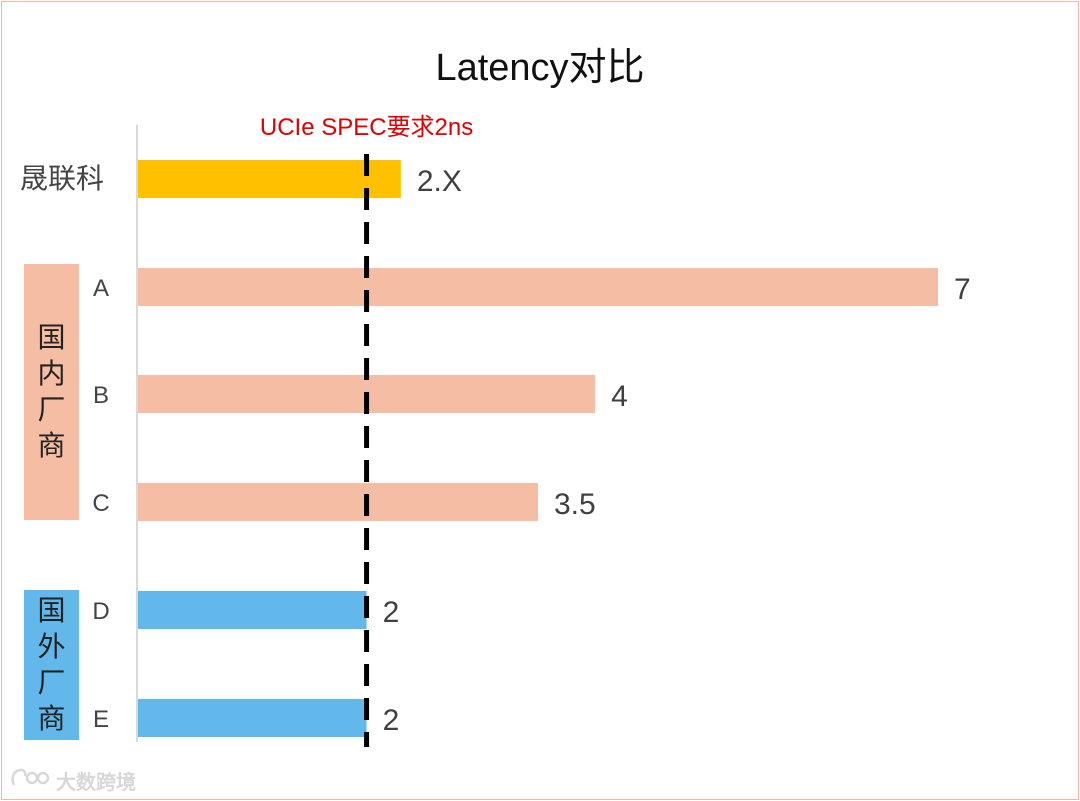 This screenshot has height=801, width=1080. What do you see at coordinates (100, 611) in the screenshot?
I see `category-label: D` at bounding box center [100, 611].